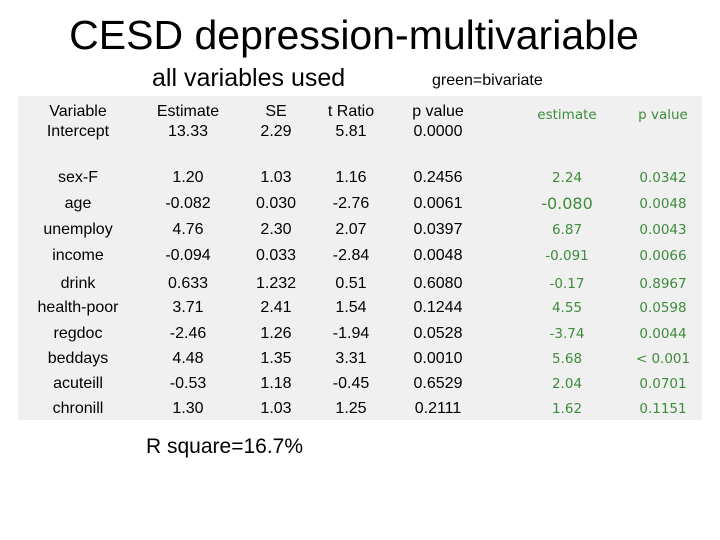 The width and height of the screenshot is (720, 540). I want to click on table-cell: 1.18, so click(276, 383).